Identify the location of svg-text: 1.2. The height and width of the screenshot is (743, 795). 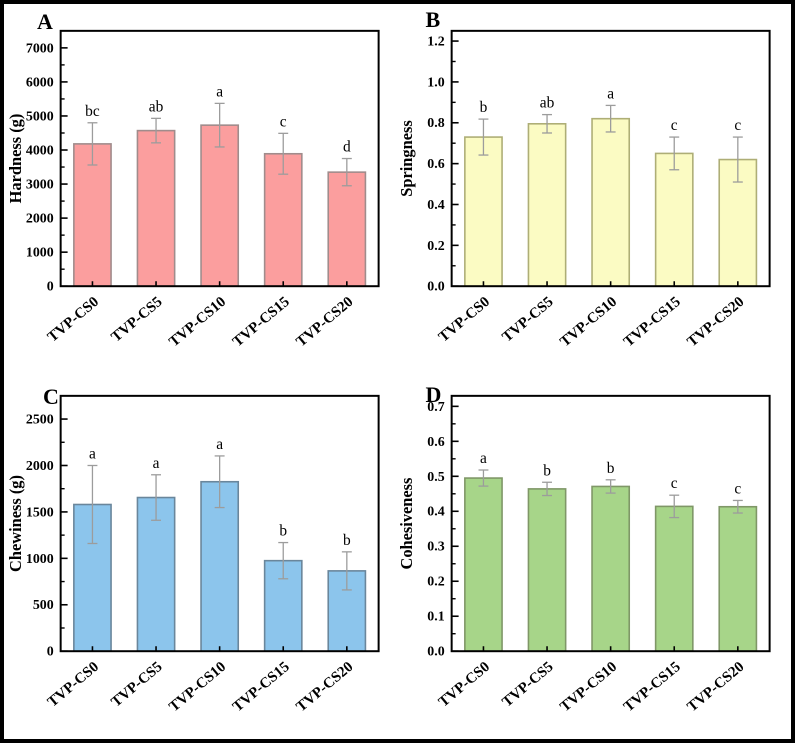
(435, 42).